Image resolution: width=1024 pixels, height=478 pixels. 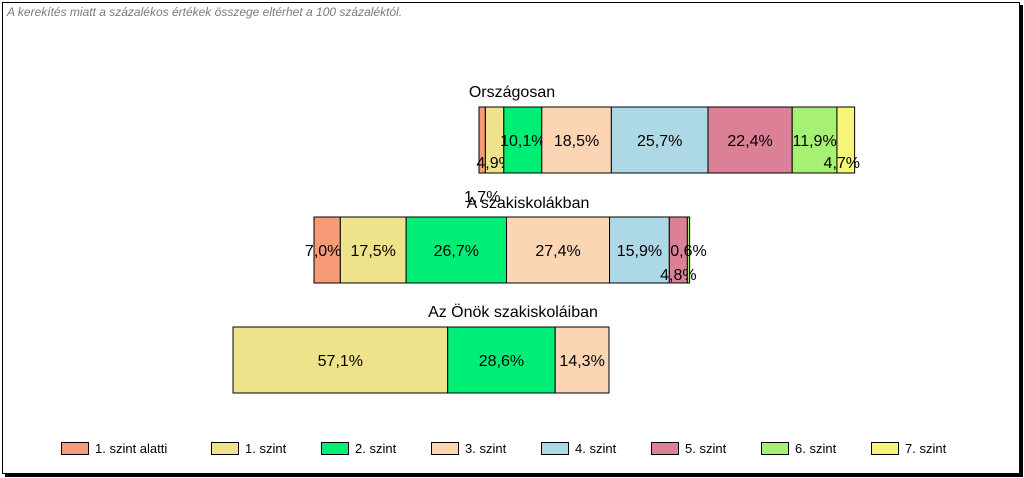 I want to click on legend-item: 7. szint, so click(x=926, y=448).